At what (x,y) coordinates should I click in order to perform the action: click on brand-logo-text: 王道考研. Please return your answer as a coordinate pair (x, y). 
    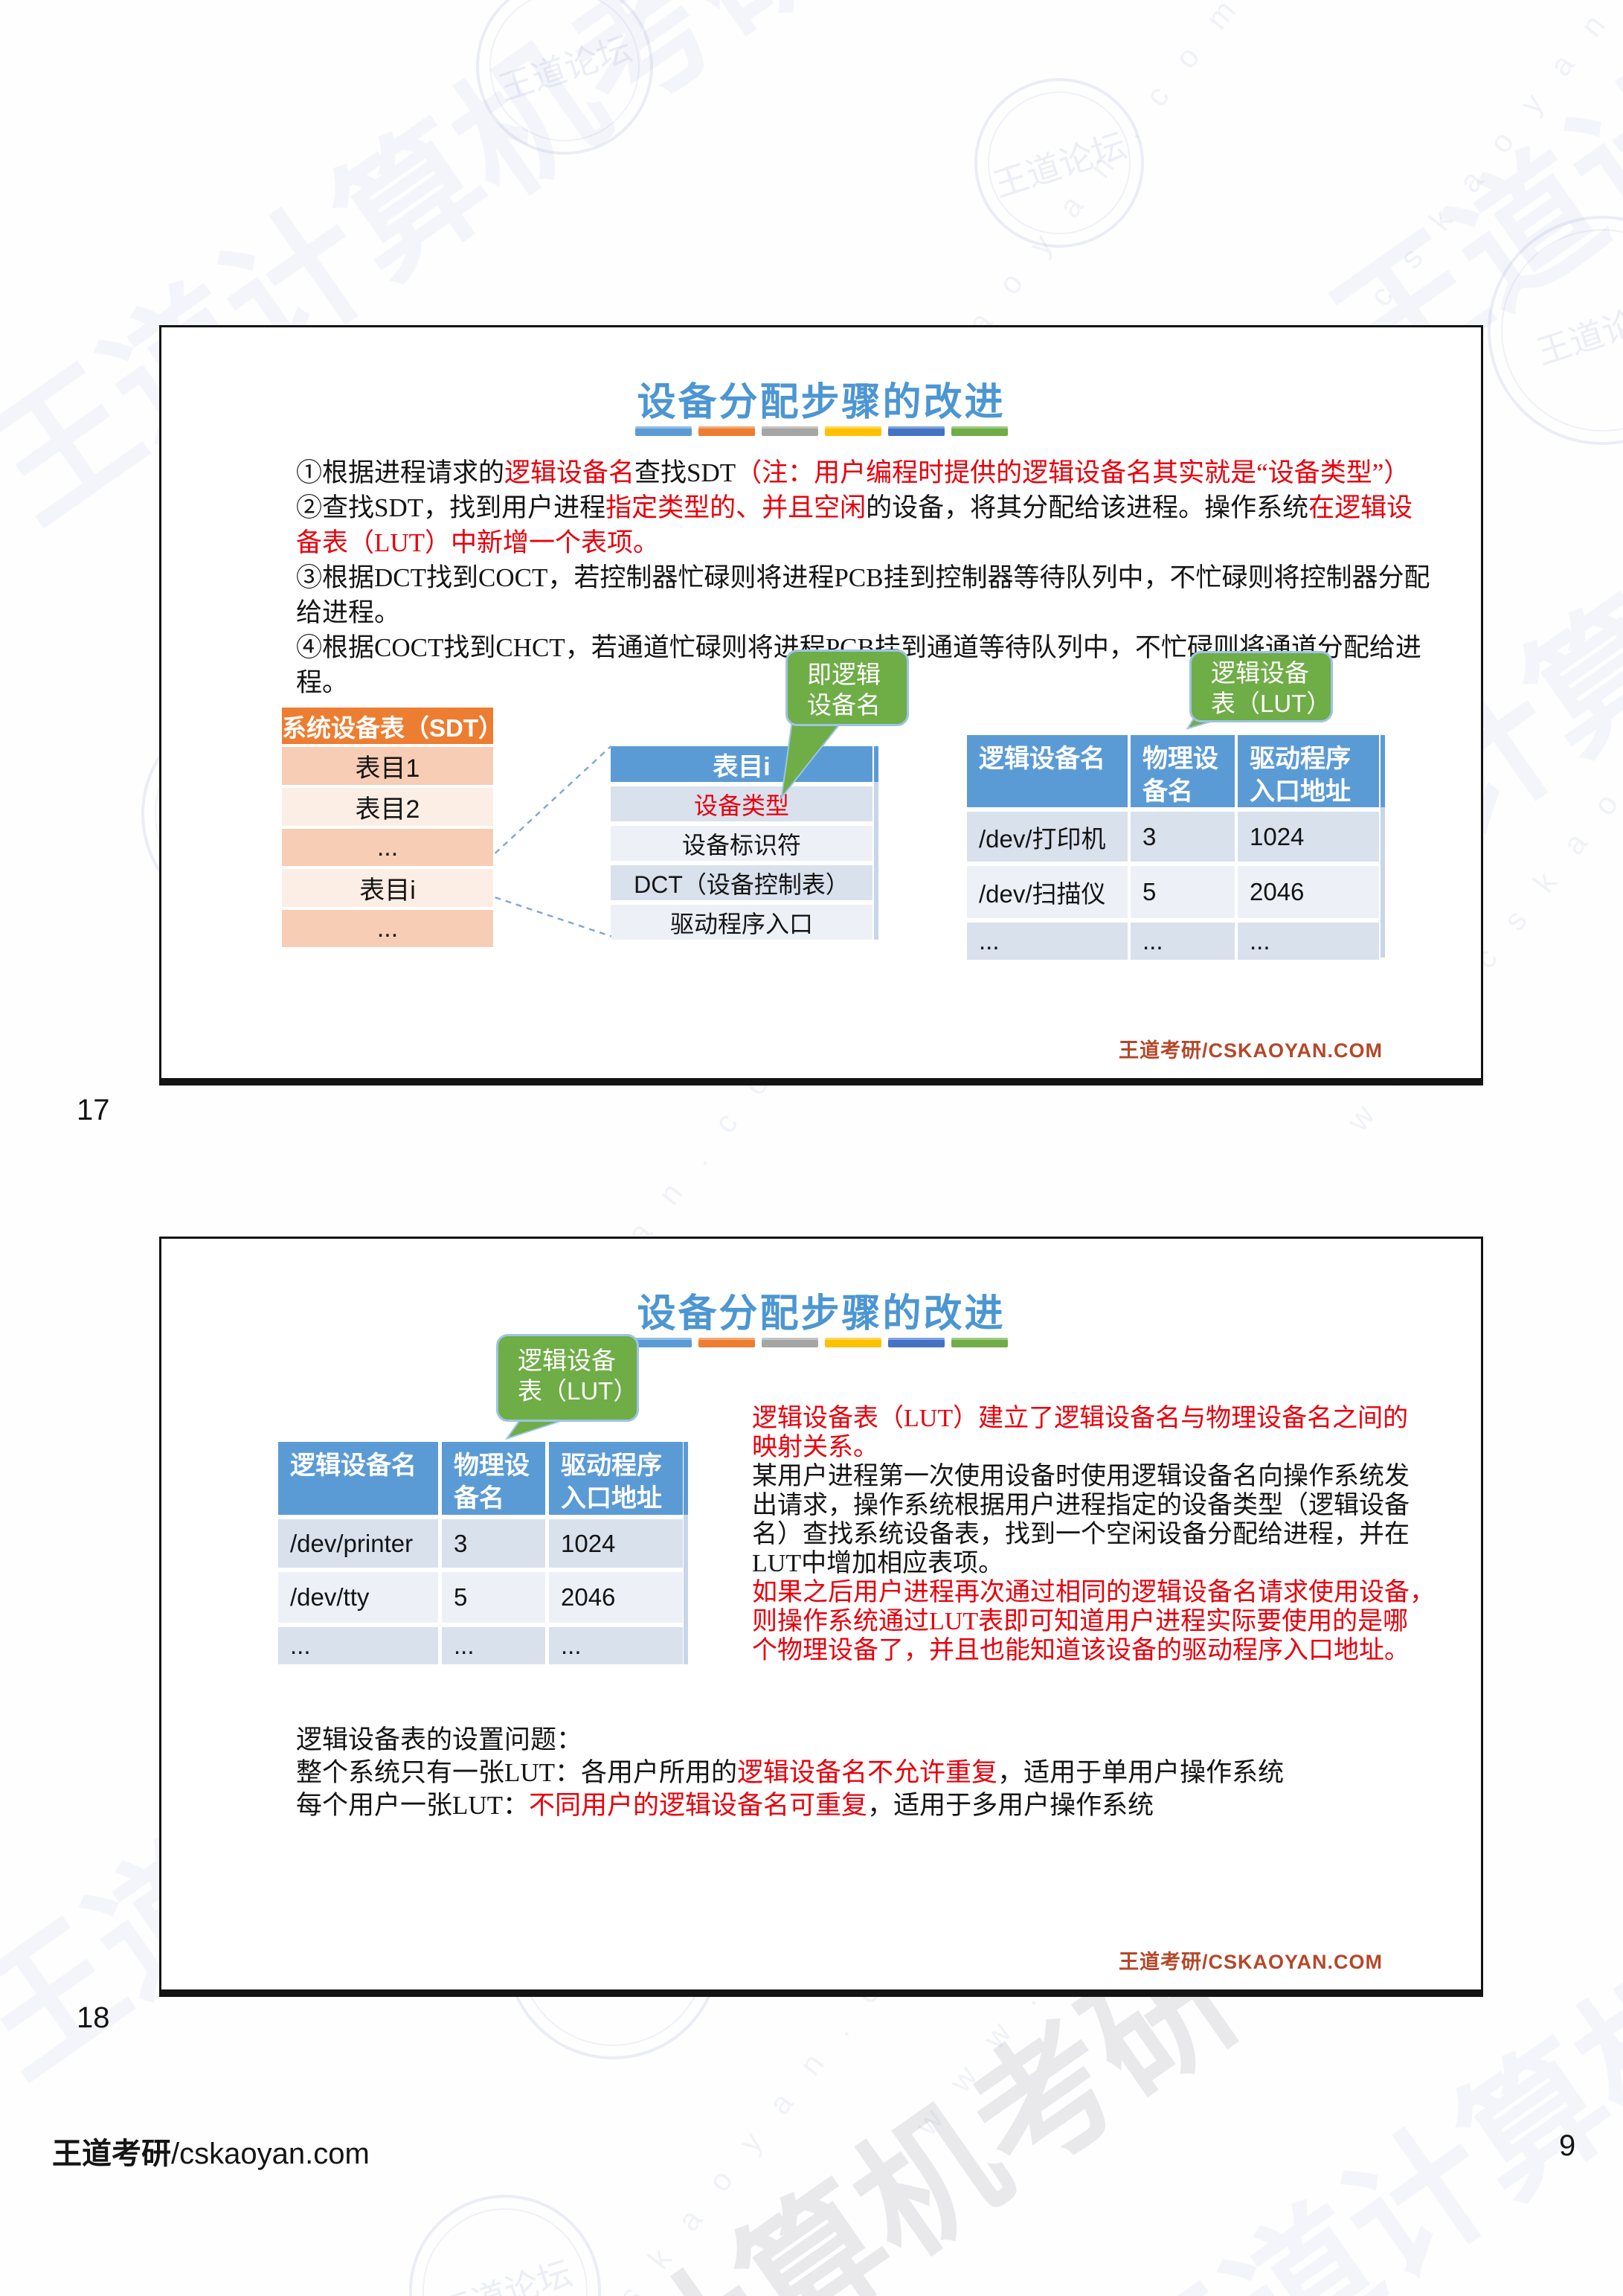
    Looking at the image, I should click on (111, 2153).